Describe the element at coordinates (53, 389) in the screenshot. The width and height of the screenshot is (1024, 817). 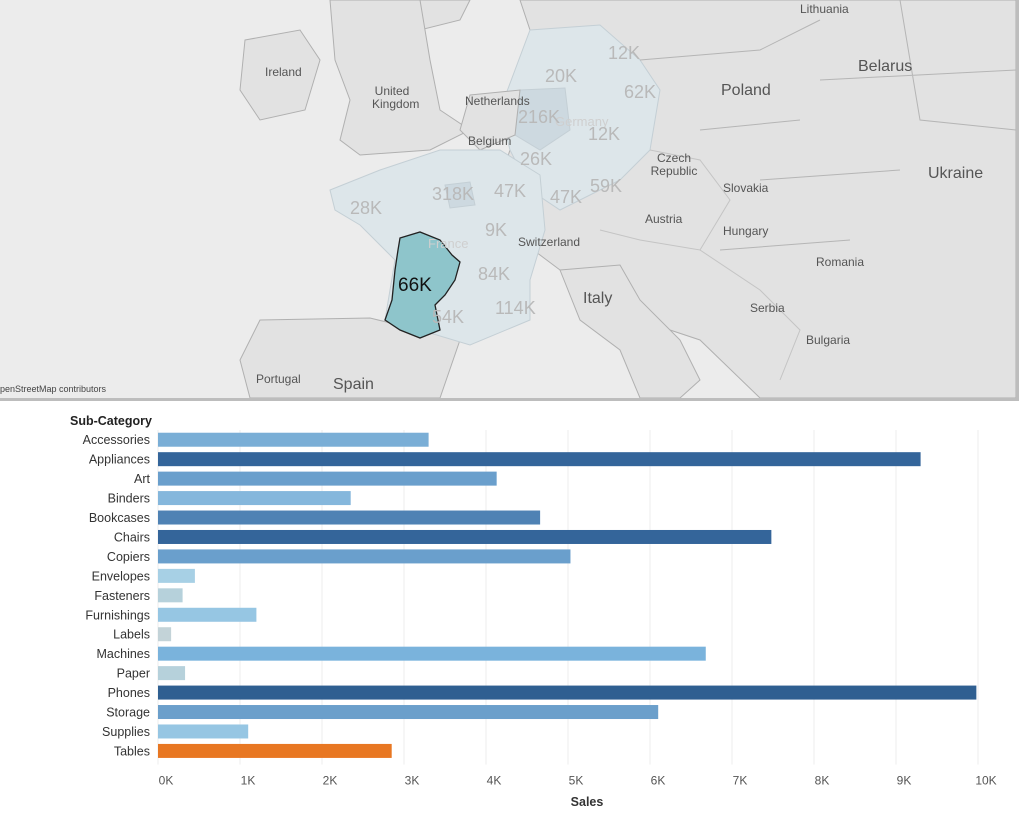
I see `map-attribution: penStreetMap contributors` at that location.